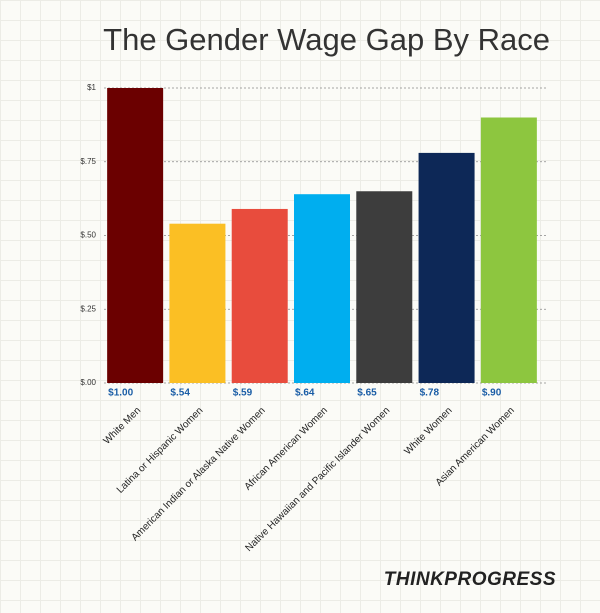  What do you see at coordinates (180, 393) in the screenshot?
I see `value-label: $.54` at bounding box center [180, 393].